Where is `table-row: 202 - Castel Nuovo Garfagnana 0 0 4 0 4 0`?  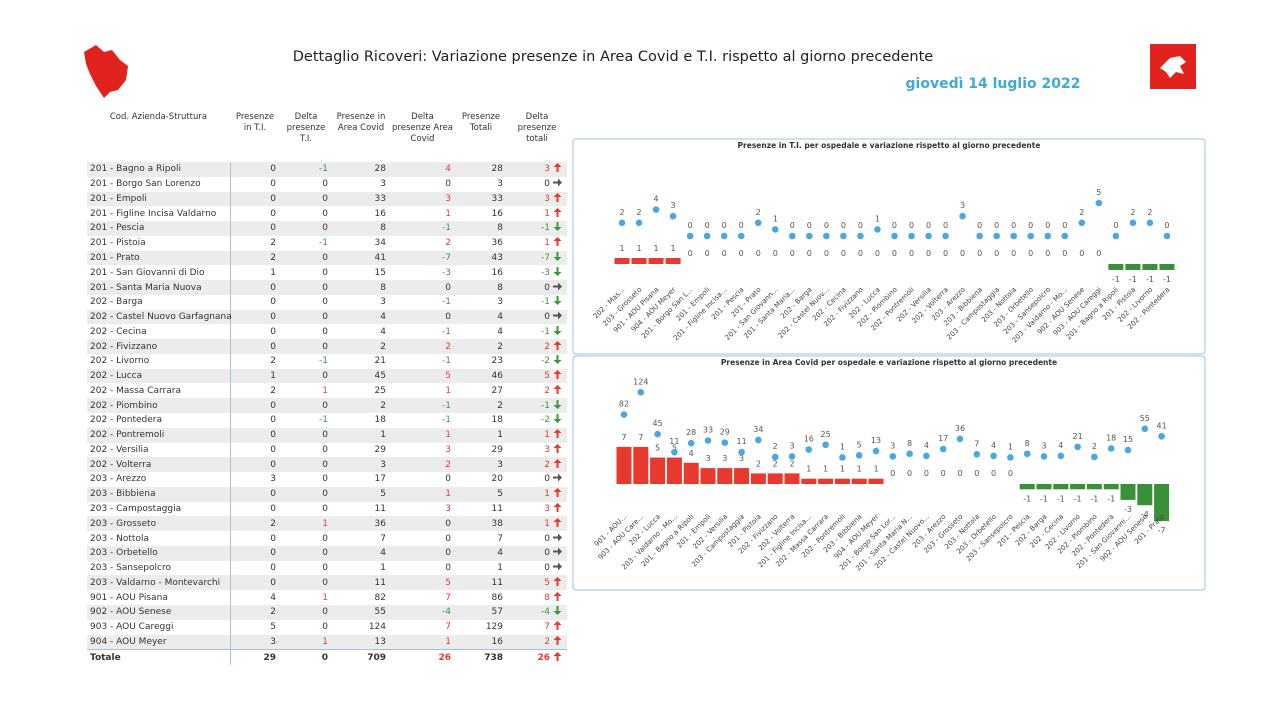 table-row: 202 - Castel Nuovo Garfagnana 0 0 4 0 4 0 is located at coordinates (327, 317).